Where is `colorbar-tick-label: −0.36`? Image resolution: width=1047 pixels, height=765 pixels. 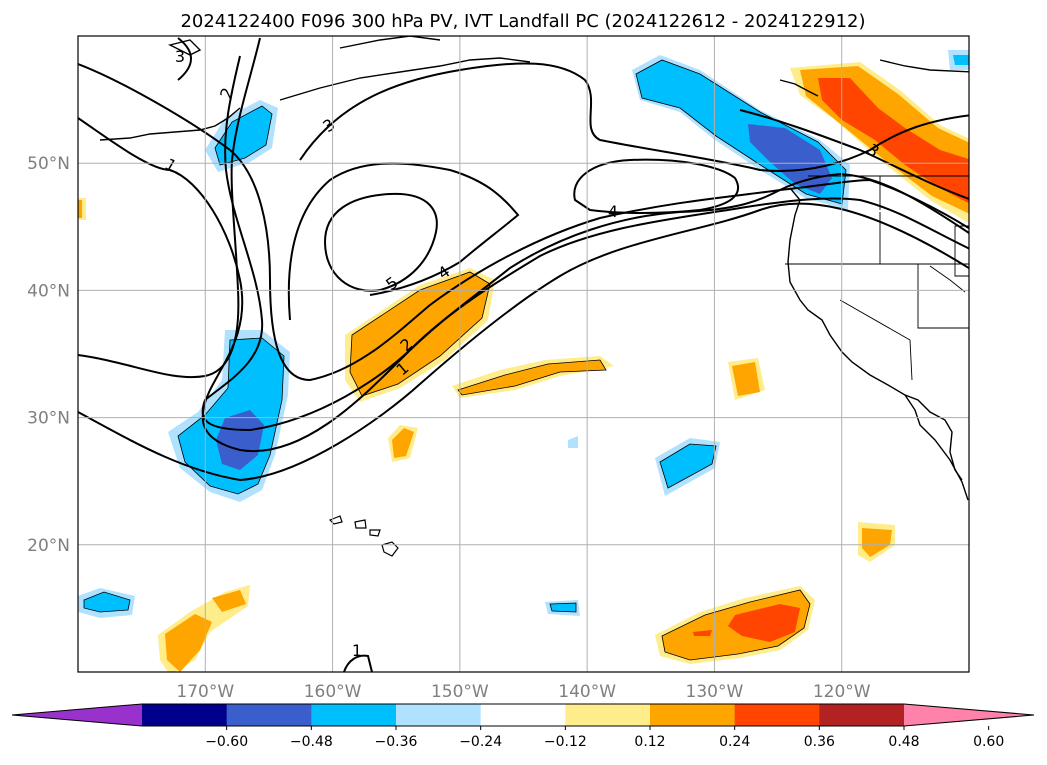
colorbar-tick-label: −0.36 is located at coordinates (396, 742).